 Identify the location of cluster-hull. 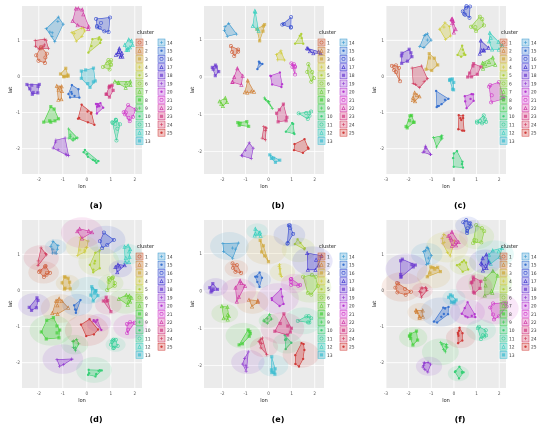
(419, 76).